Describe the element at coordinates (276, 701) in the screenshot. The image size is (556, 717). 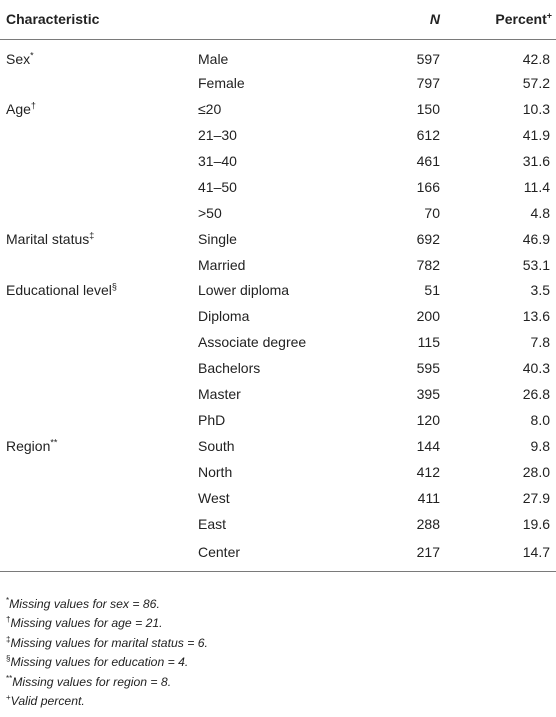
I see `footnote: +Valid percent.` at that location.